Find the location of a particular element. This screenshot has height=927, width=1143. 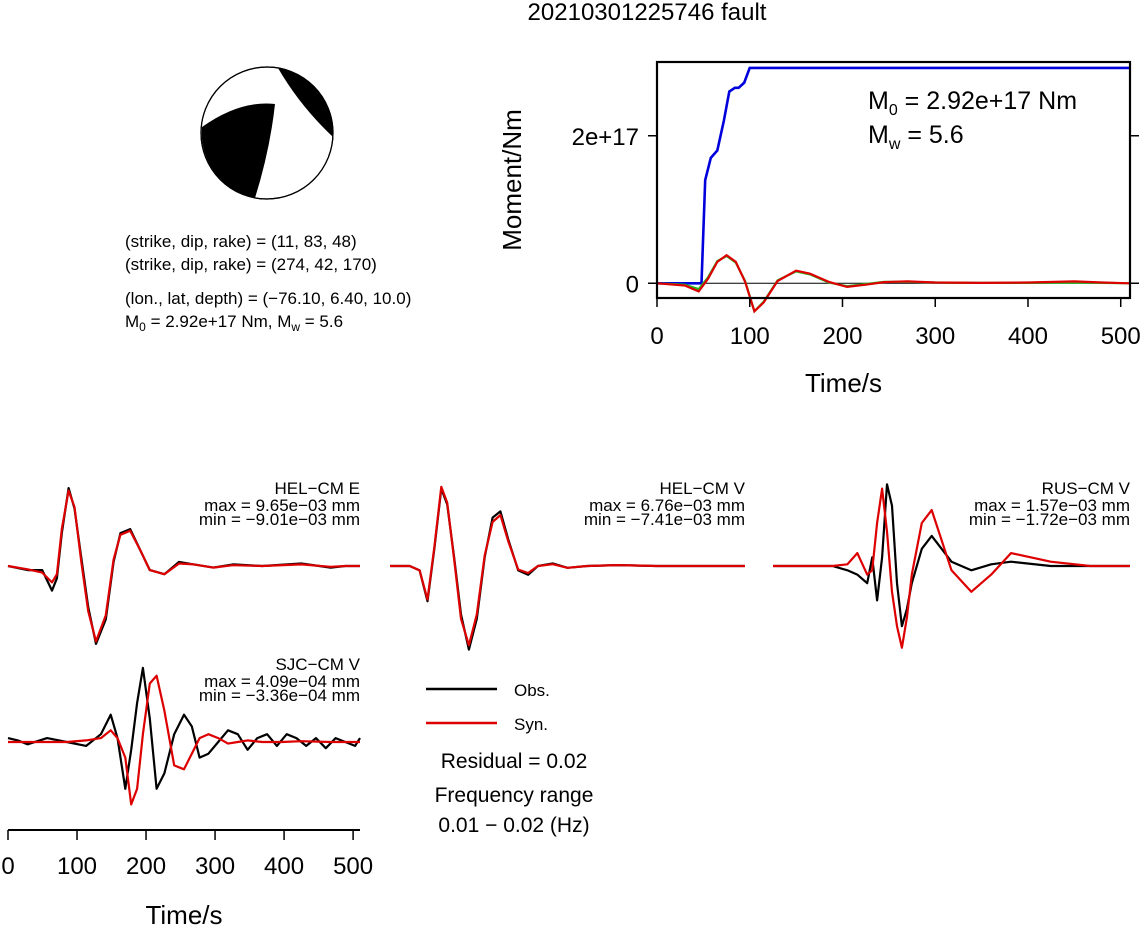

plot-frame is located at coordinates (893, 180).